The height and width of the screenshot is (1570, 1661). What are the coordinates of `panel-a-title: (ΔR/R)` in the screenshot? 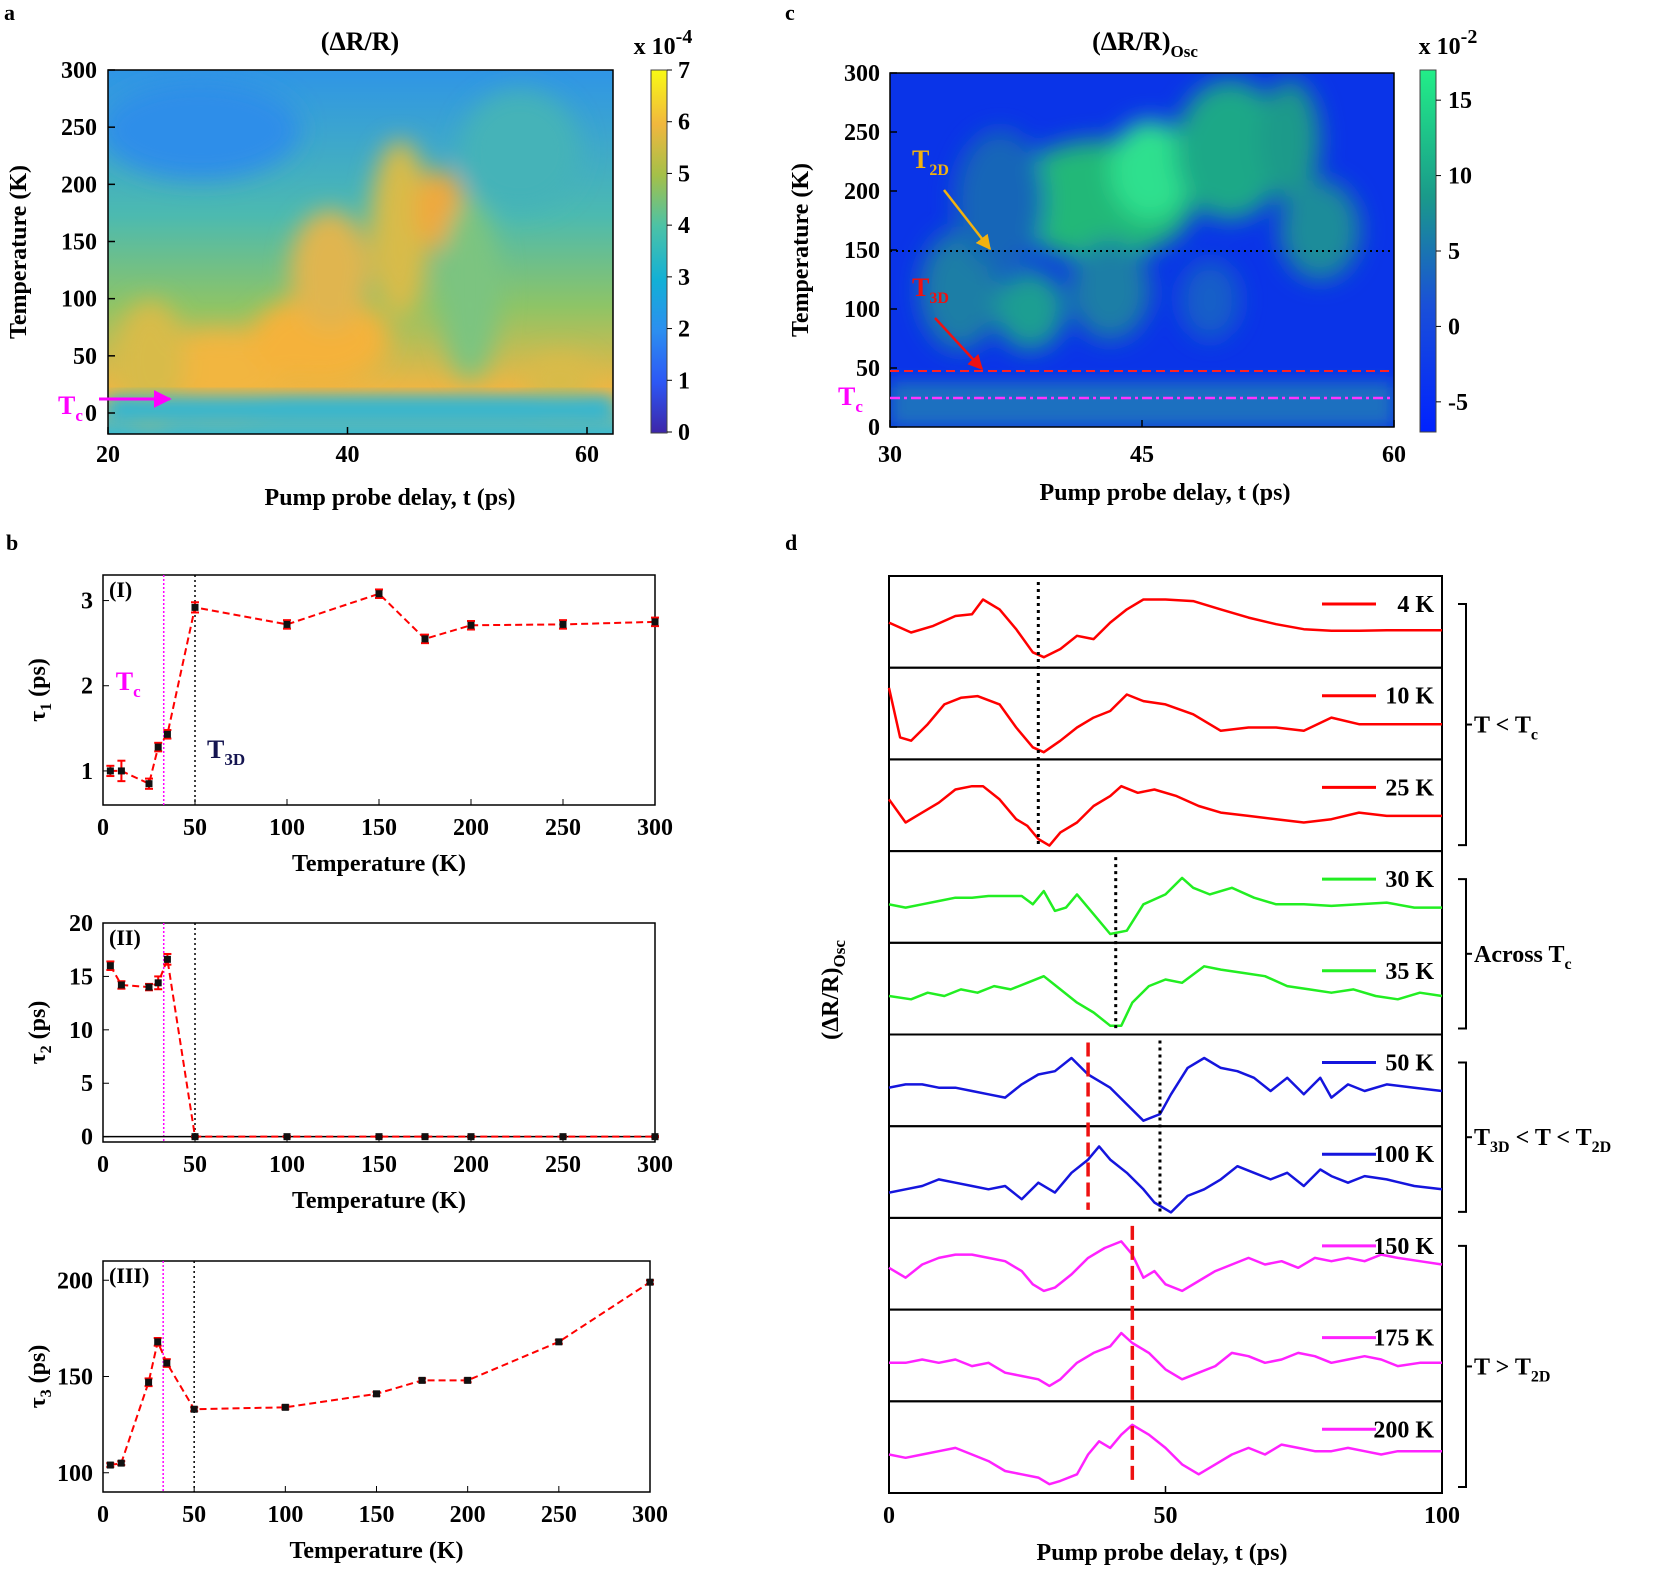 It's located at (360, 41).